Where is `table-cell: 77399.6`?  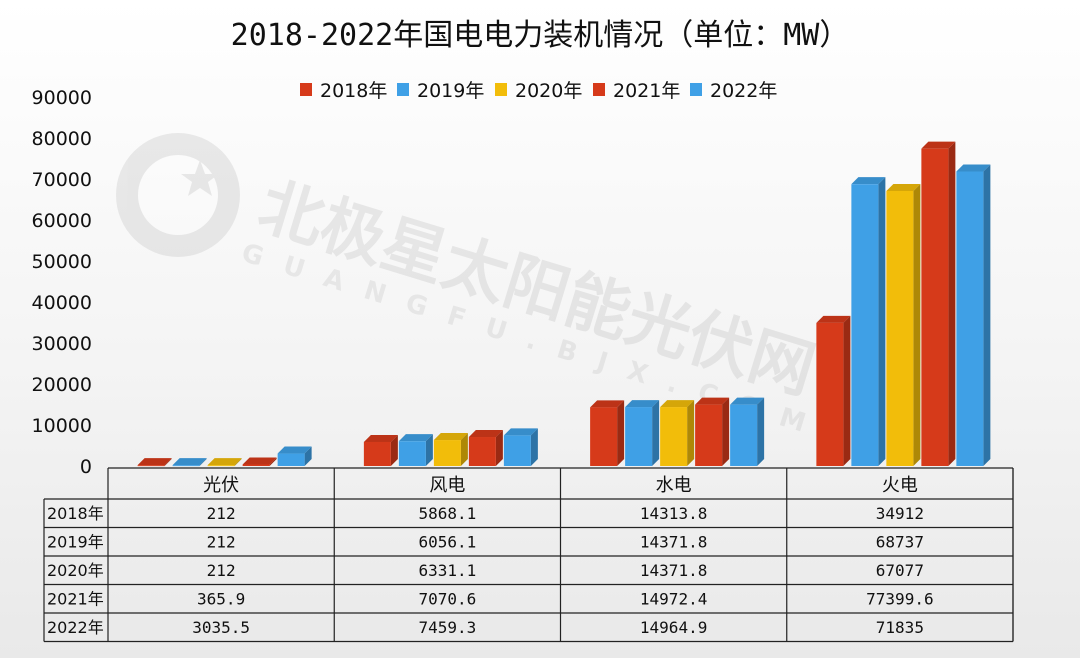 table-cell: 77399.6 is located at coordinates (899, 599).